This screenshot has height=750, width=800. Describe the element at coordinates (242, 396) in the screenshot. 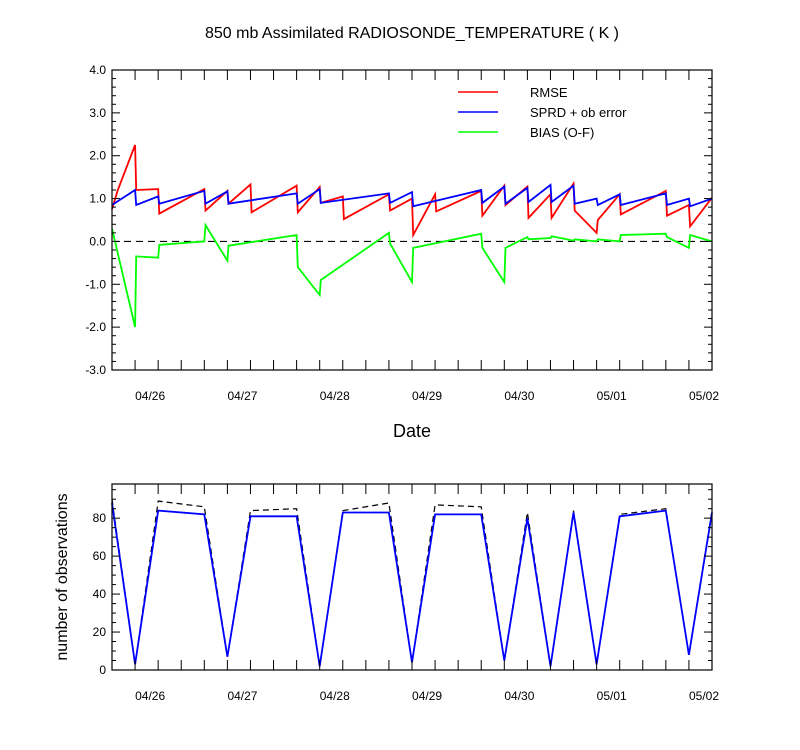

I see `top-xtick-label: 04/27` at that location.